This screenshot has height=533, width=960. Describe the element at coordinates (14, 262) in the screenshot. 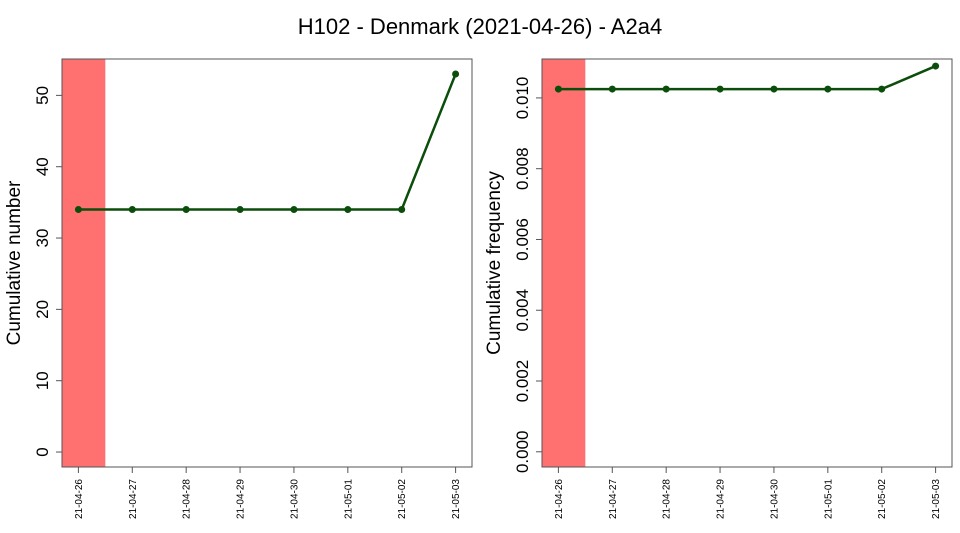

I see `y-axis-label: Cumulative number` at that location.